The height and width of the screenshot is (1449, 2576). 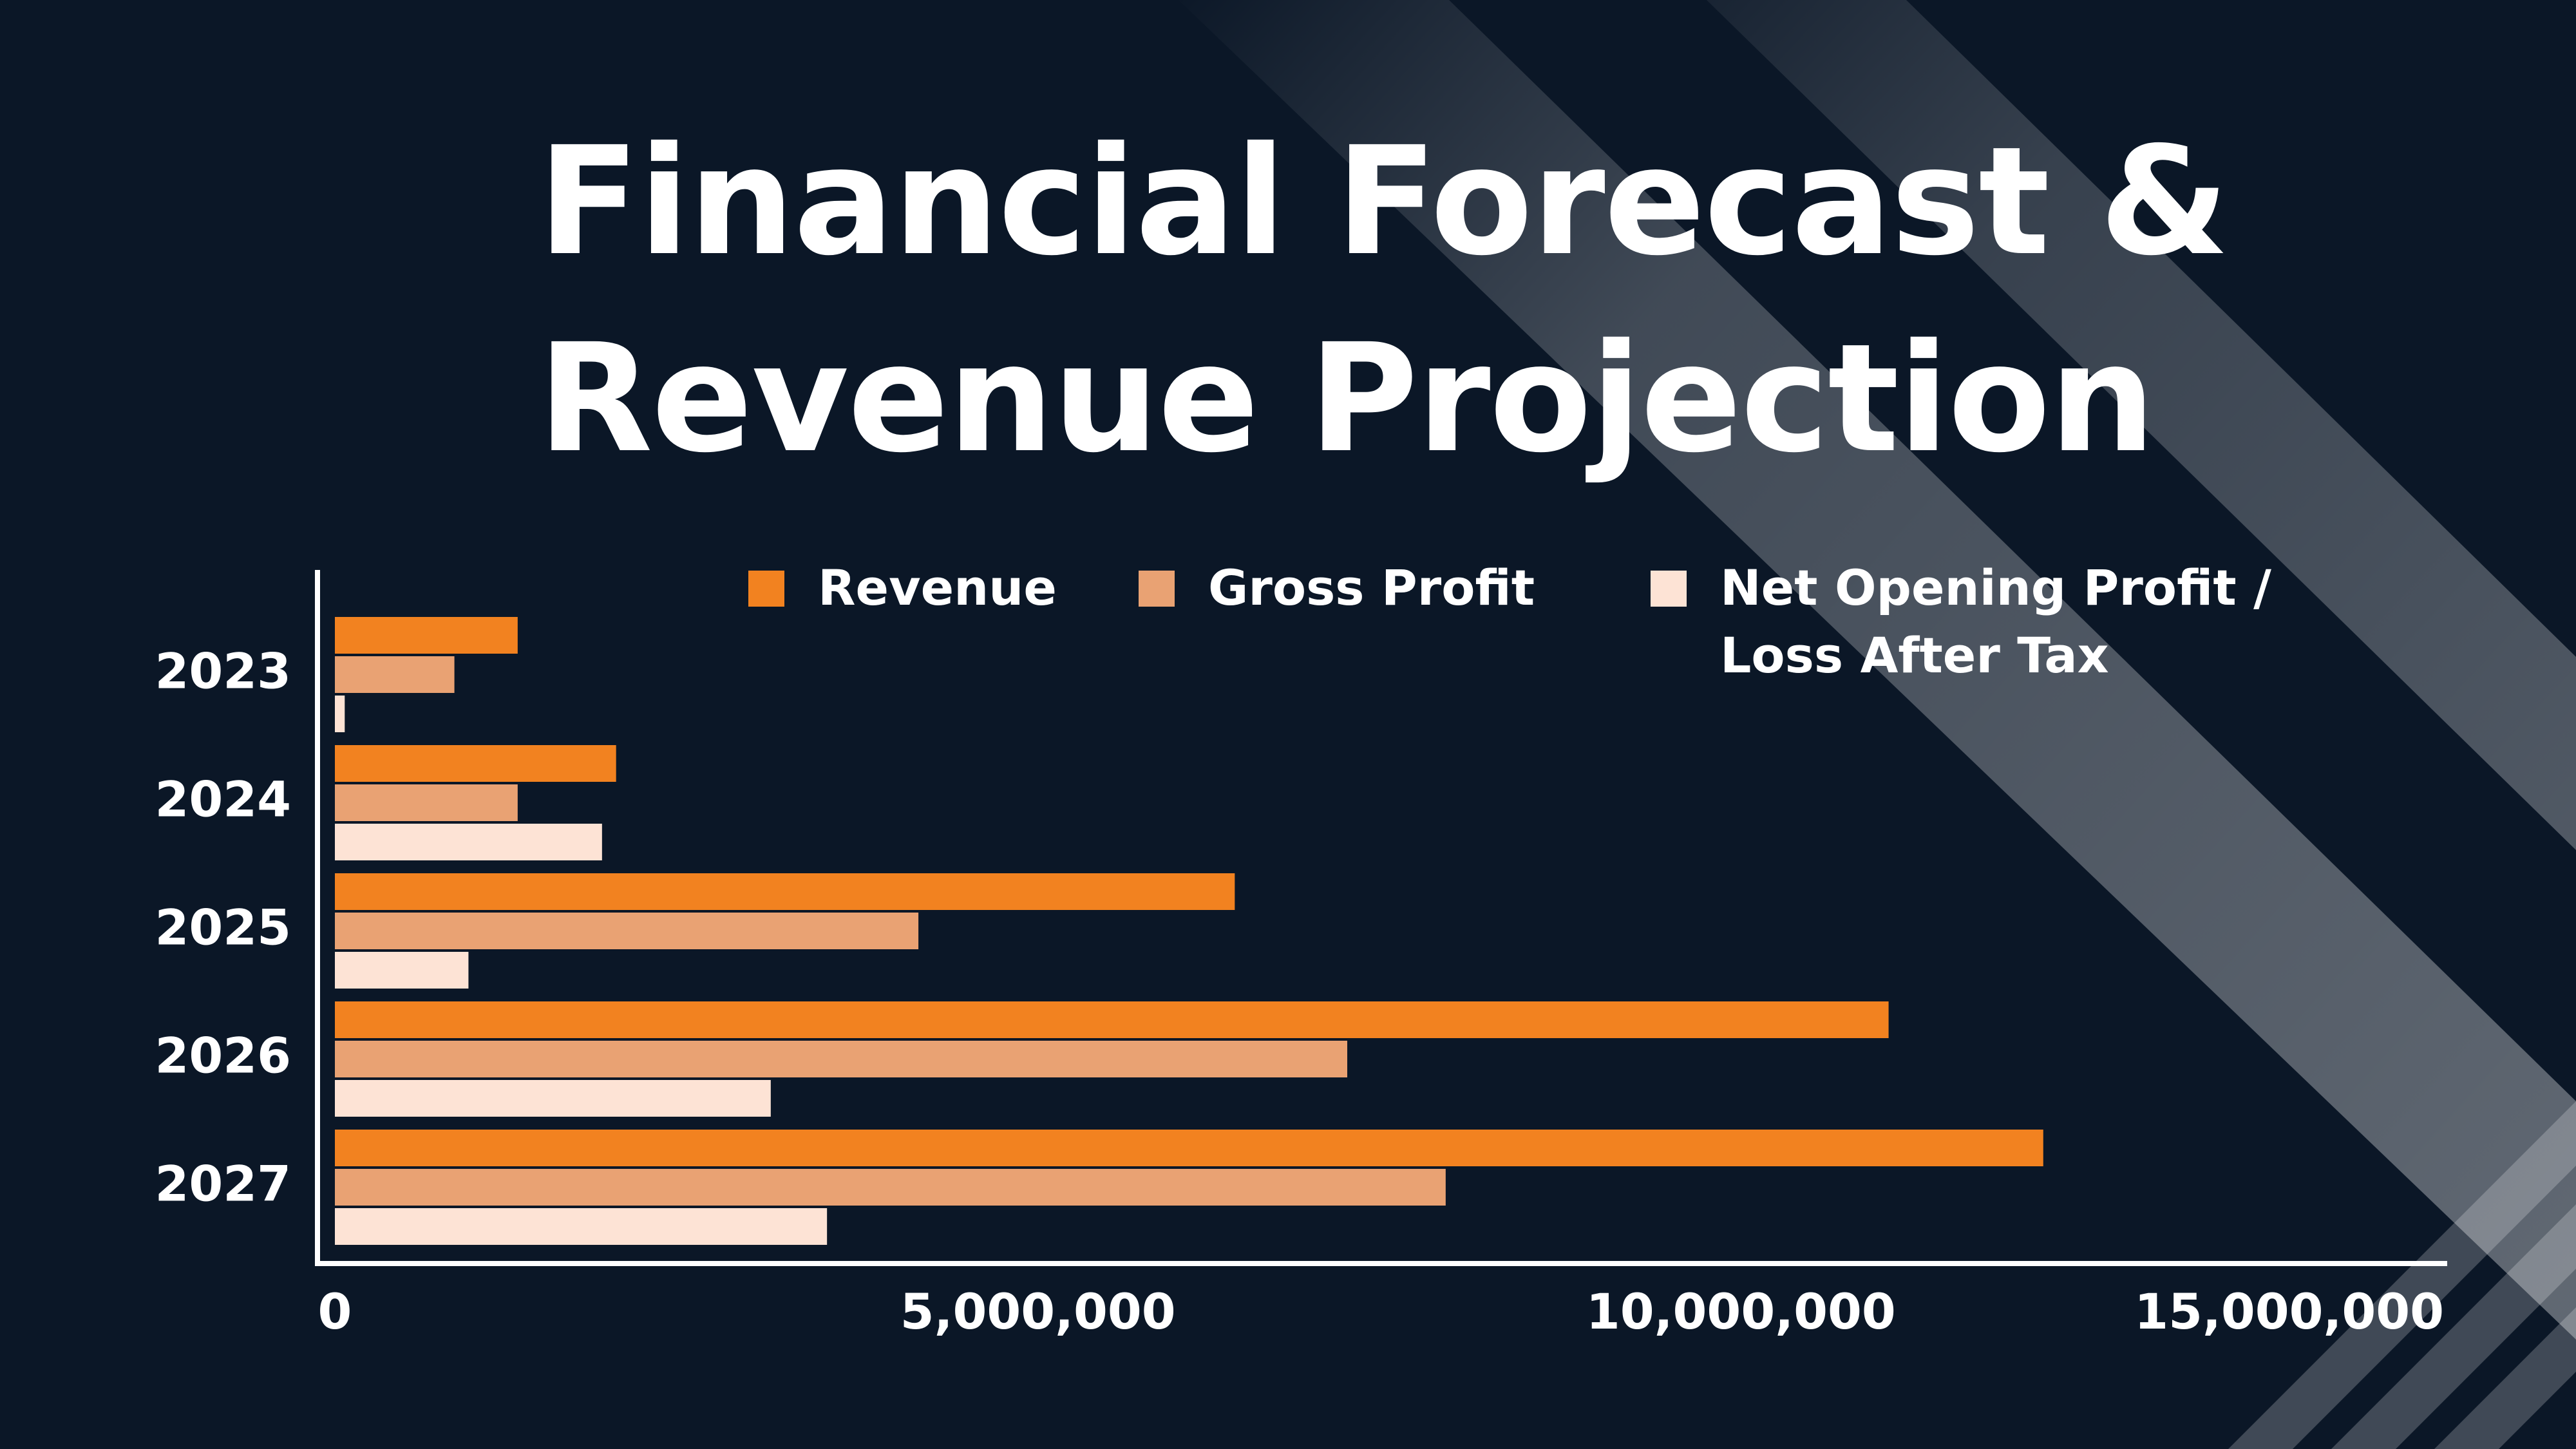 What do you see at coordinates (627, 931) in the screenshot?
I see `bar-gross-profit-2025` at bounding box center [627, 931].